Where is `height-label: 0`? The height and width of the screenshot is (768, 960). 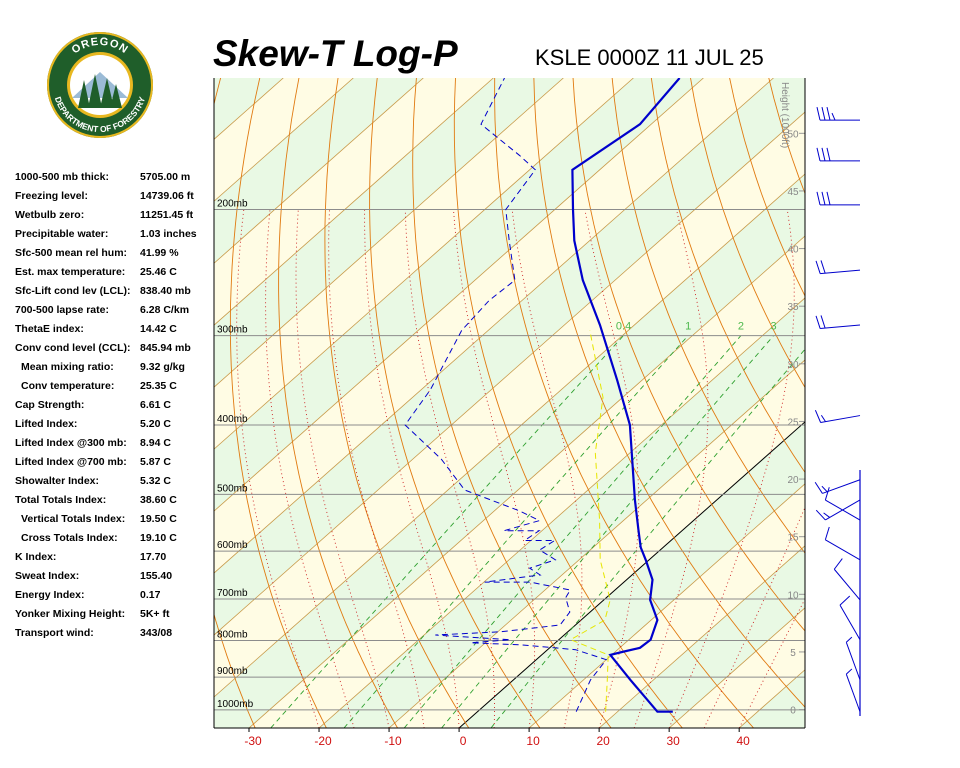
height-label: 0 is located at coordinates (793, 711).